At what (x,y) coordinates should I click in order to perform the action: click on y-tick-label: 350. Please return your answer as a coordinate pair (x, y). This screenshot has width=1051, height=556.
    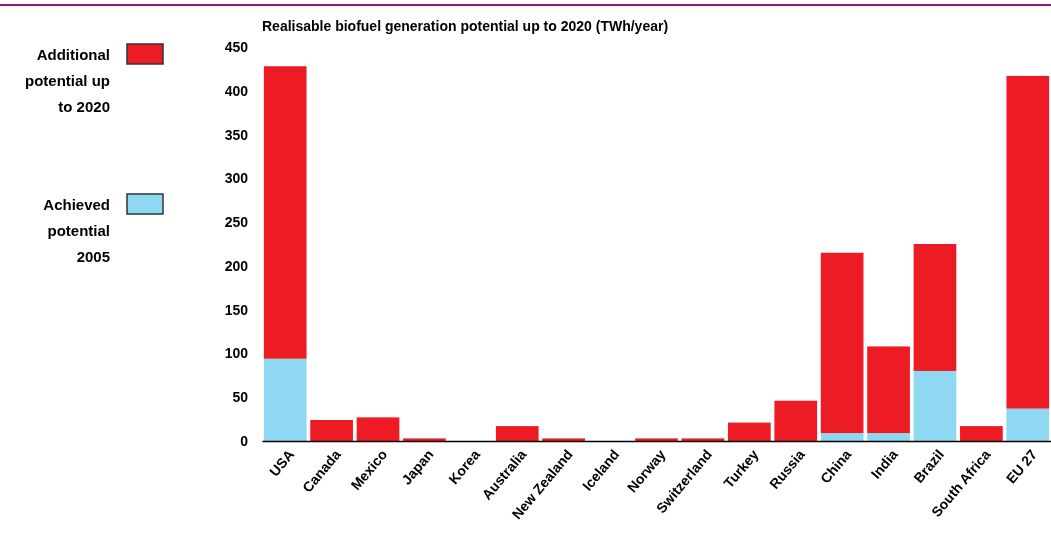
    Looking at the image, I should click on (236, 134).